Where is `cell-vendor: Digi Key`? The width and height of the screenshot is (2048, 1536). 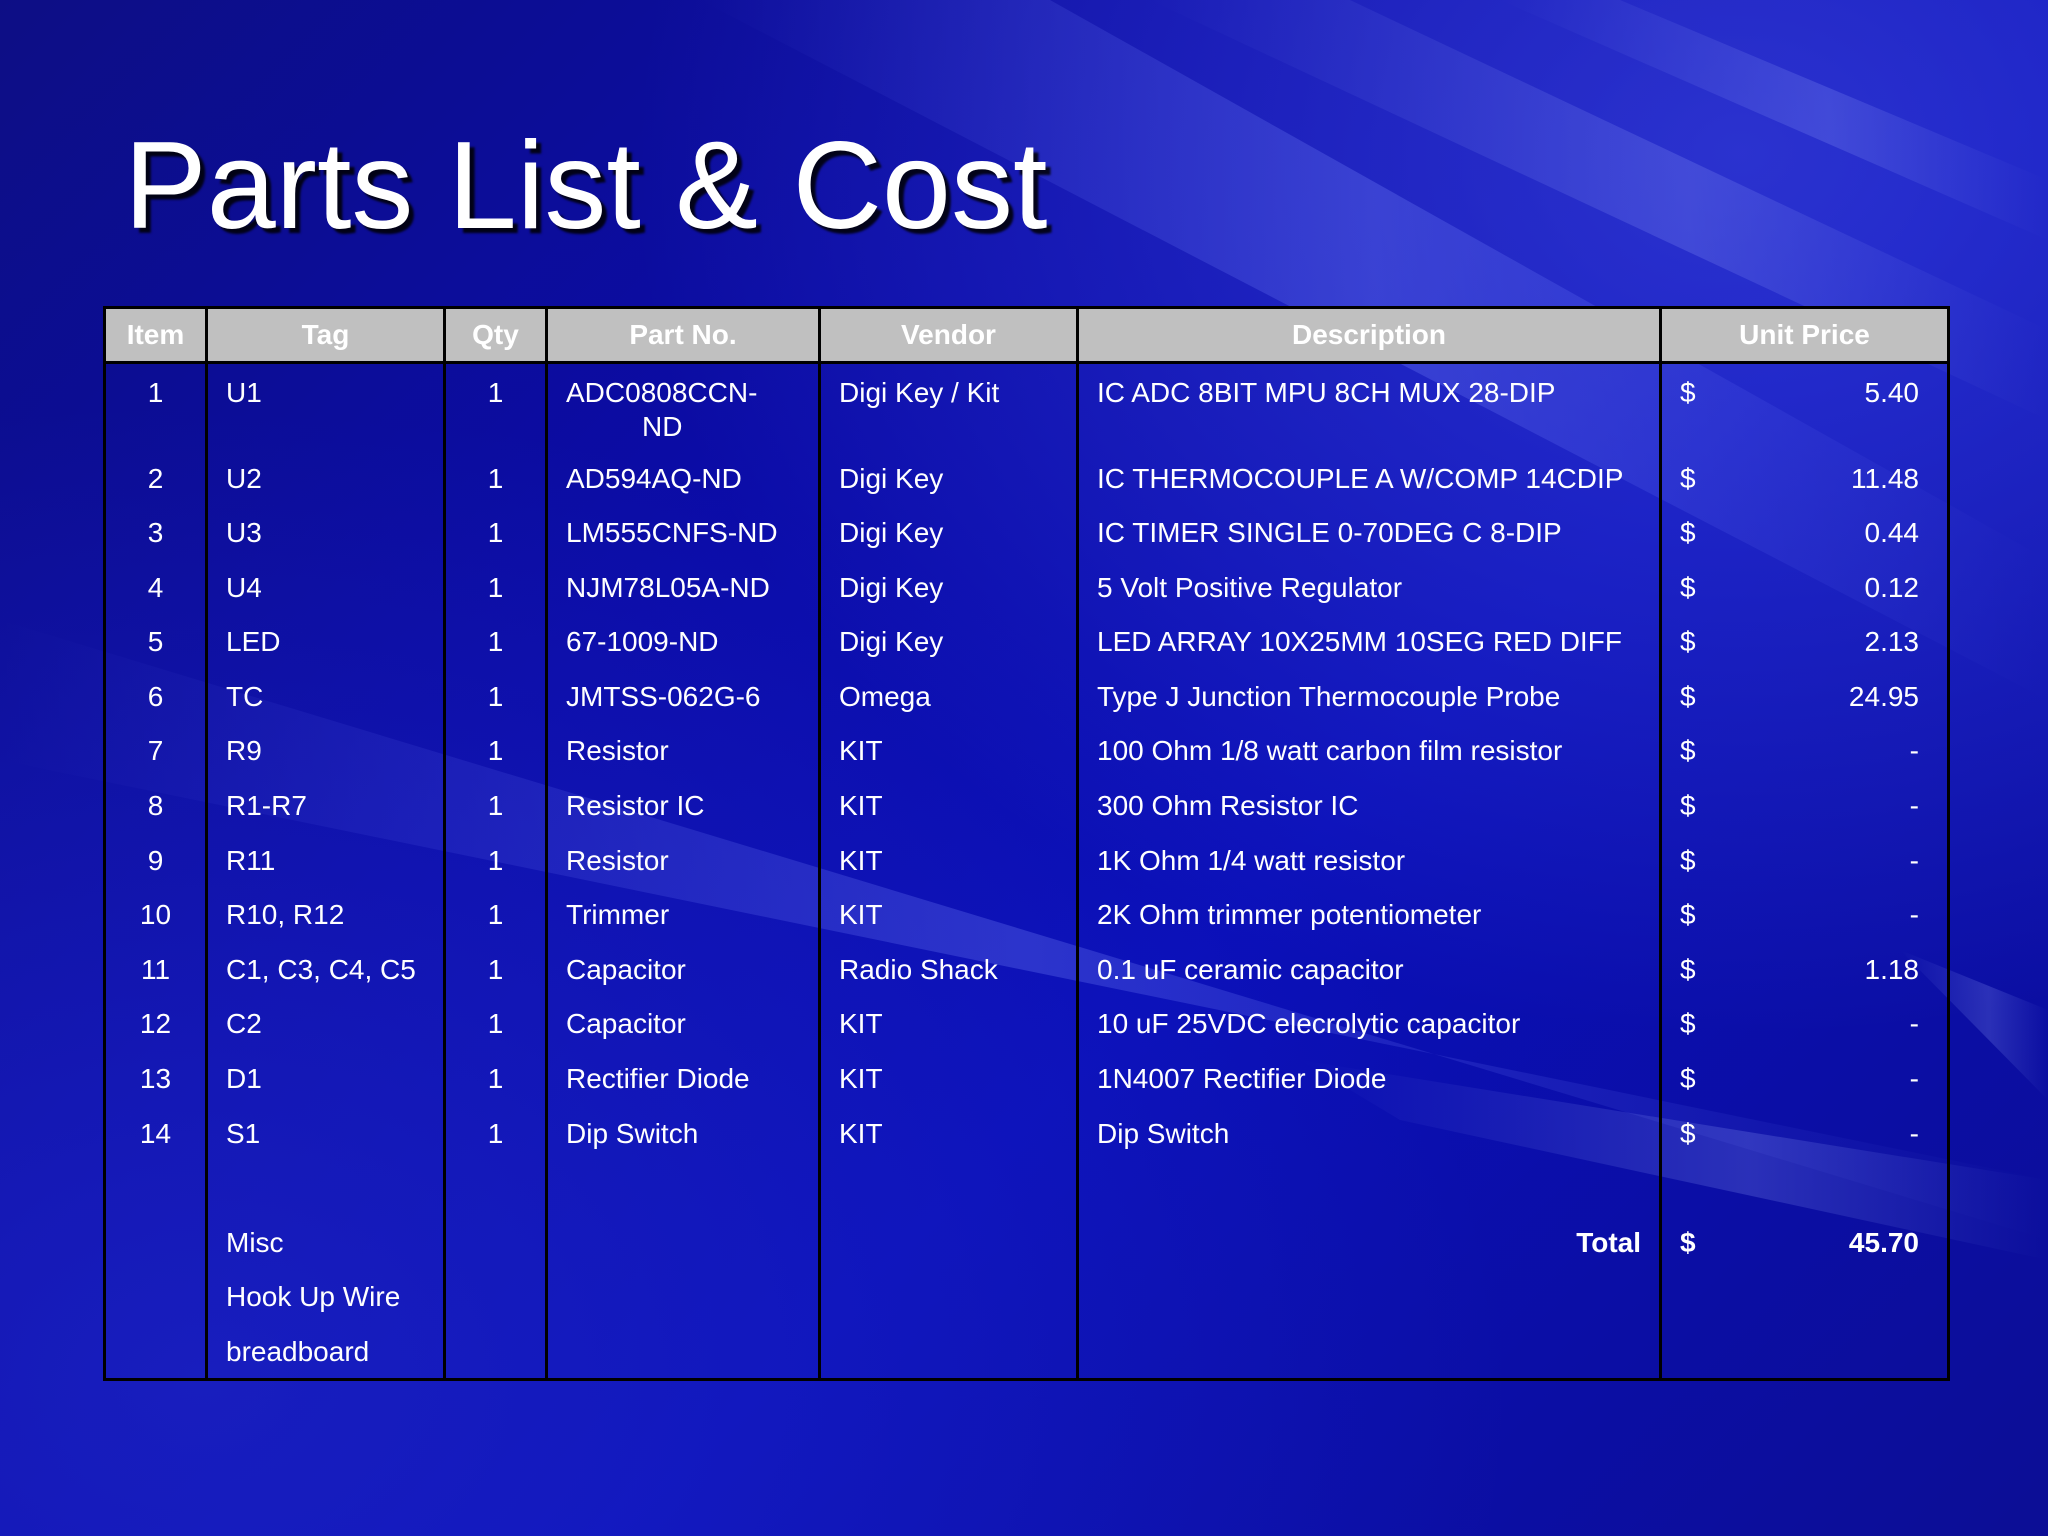 cell-vendor: Digi Key is located at coordinates (948, 479).